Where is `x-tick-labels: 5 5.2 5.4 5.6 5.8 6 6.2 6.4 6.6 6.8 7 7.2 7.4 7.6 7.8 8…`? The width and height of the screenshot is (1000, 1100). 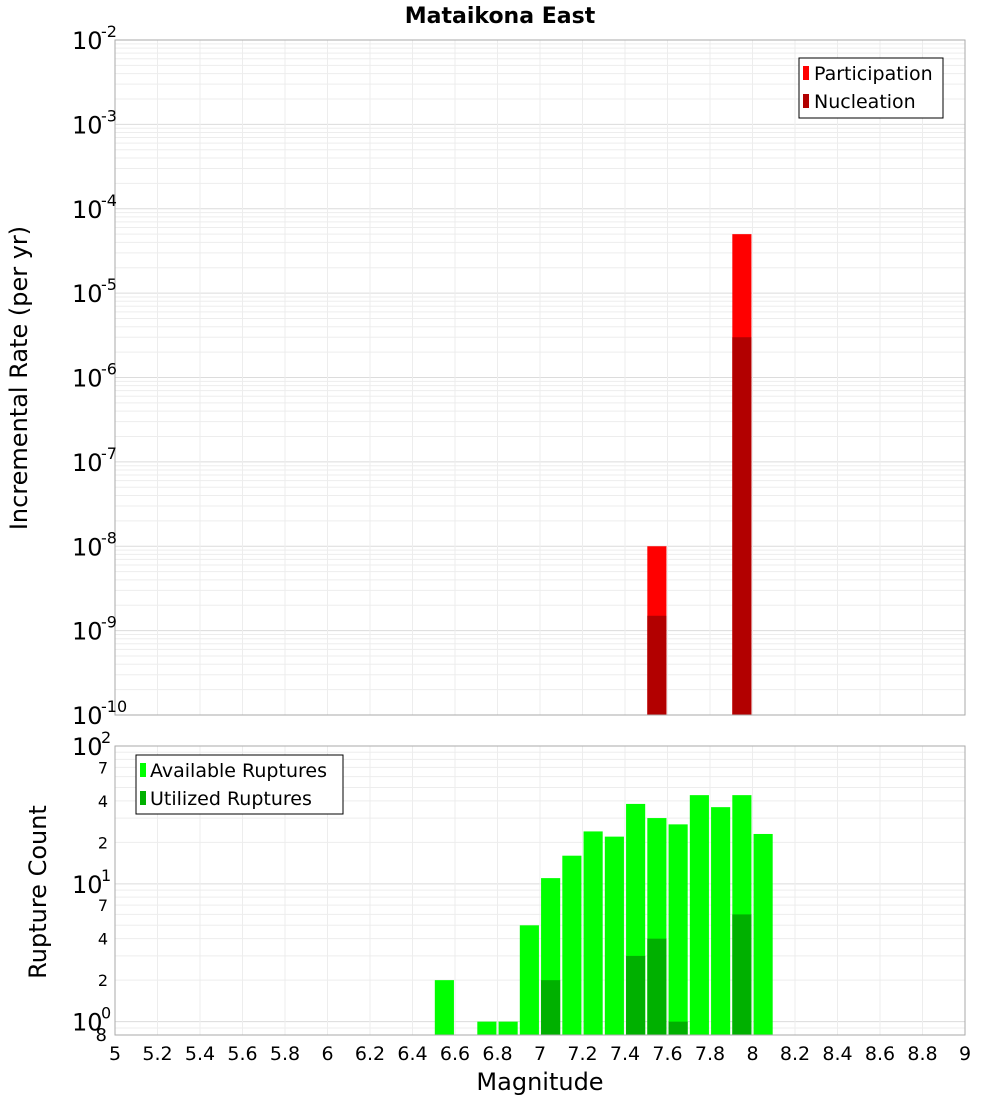 x-tick-labels: 5 5.2 5.4 5.6 5.8 6 6.2 6.4 6.6 6.8 7 7.2 7.4 7.6 7.8 8… is located at coordinates (540, 1054).